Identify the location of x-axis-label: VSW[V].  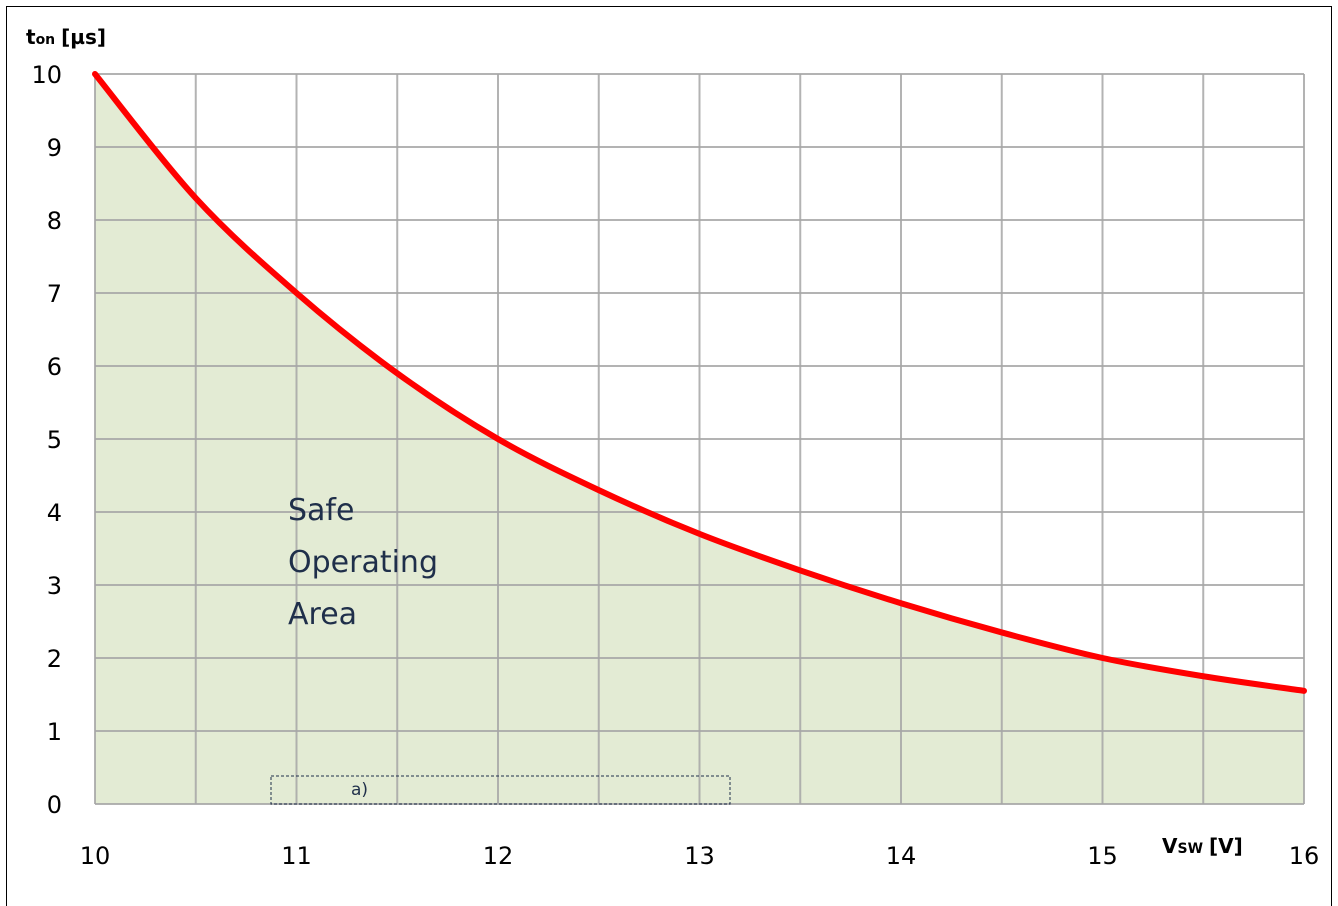
(1202, 846).